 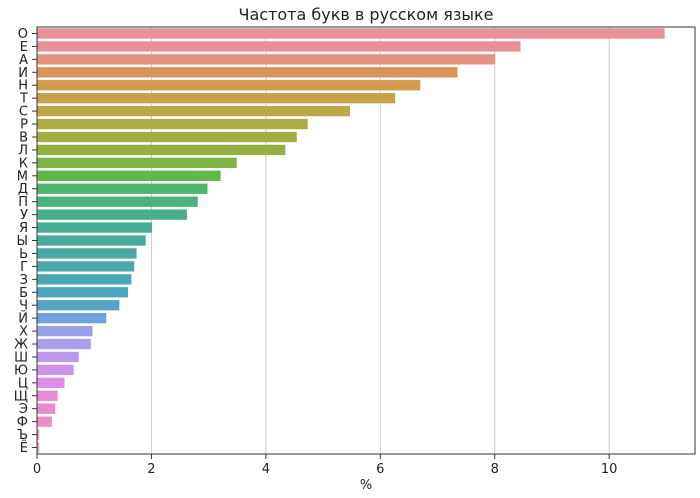 What do you see at coordinates (23, 189) in the screenshot?
I see `y-tick-label: Д` at bounding box center [23, 189].